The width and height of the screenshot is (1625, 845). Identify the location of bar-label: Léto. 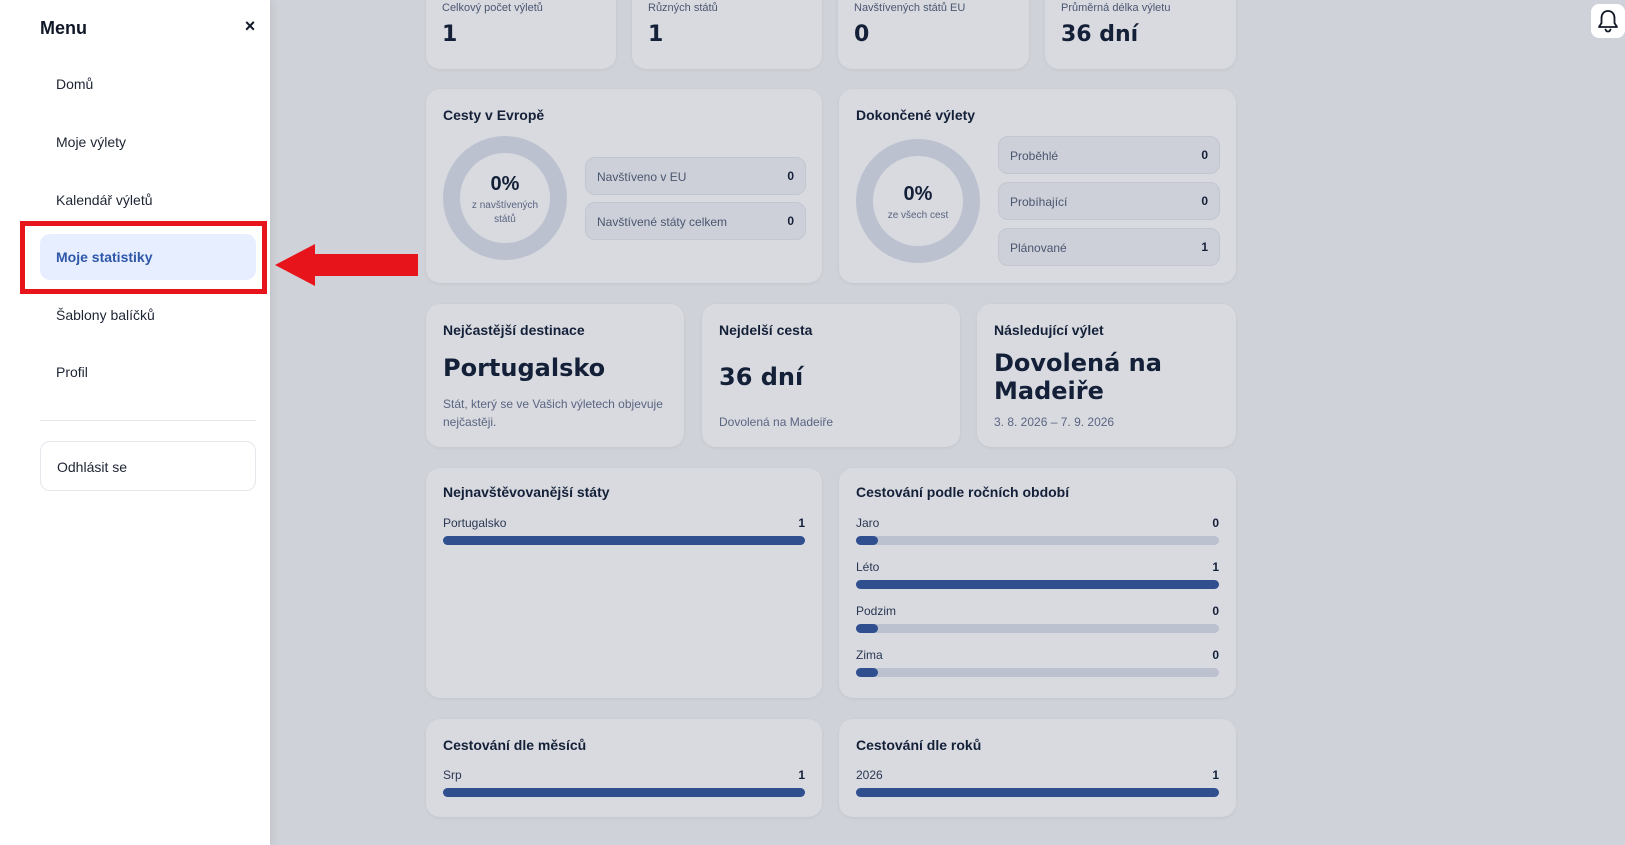
(868, 567).